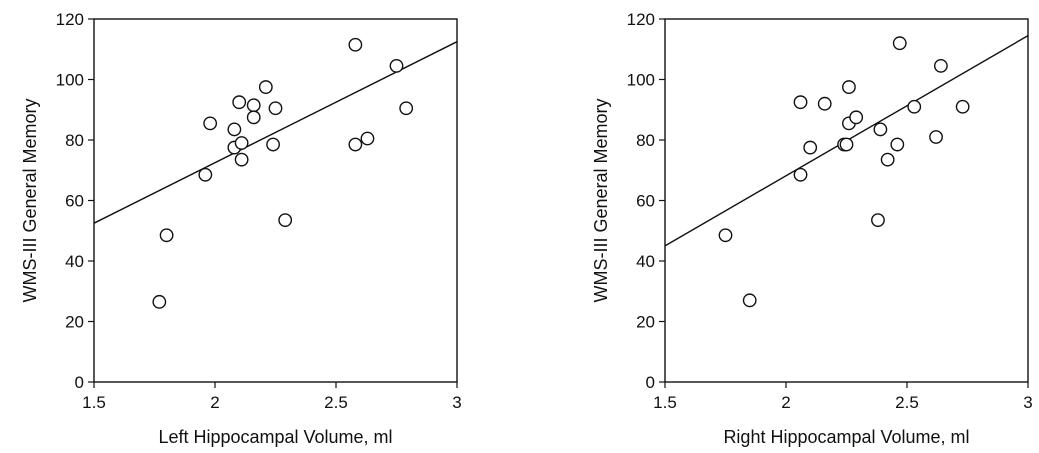  I want to click on x-axis-title: Right Hippocampal Volume, ml, so click(846, 437).